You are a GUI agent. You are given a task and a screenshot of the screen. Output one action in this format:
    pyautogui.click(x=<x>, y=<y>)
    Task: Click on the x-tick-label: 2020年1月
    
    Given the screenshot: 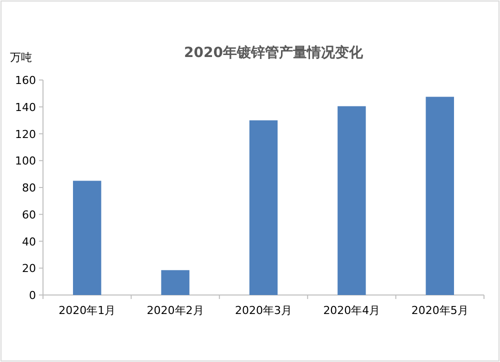 What is the action you would take?
    pyautogui.click(x=87, y=310)
    